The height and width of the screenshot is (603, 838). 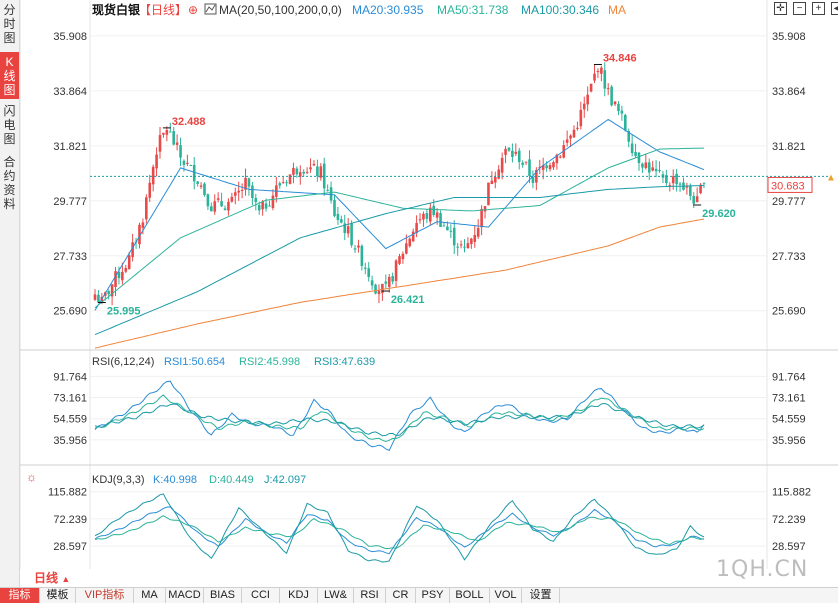 I want to click on indicator-tab: LW&, so click(x=336, y=595).